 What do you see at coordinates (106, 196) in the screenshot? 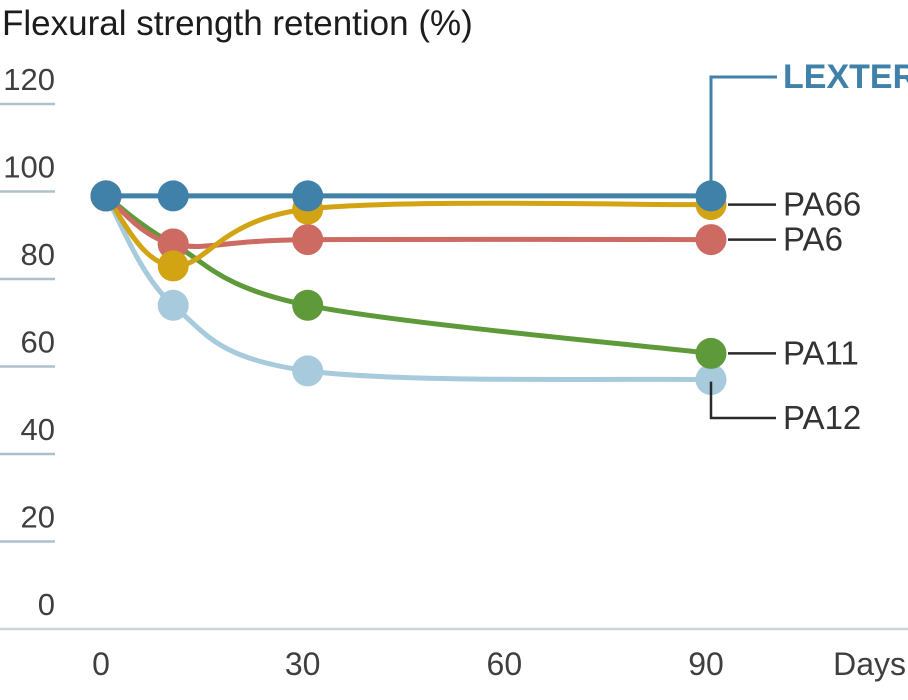
I see `series-marker-LEXTER-day0` at bounding box center [106, 196].